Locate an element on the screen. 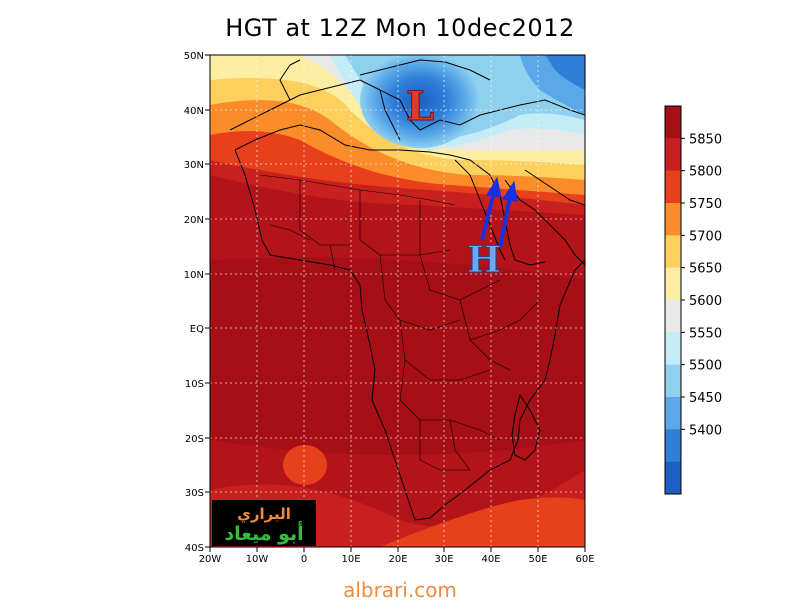 The image size is (800, 602). colorbar-label: 5800 is located at coordinates (705, 172).